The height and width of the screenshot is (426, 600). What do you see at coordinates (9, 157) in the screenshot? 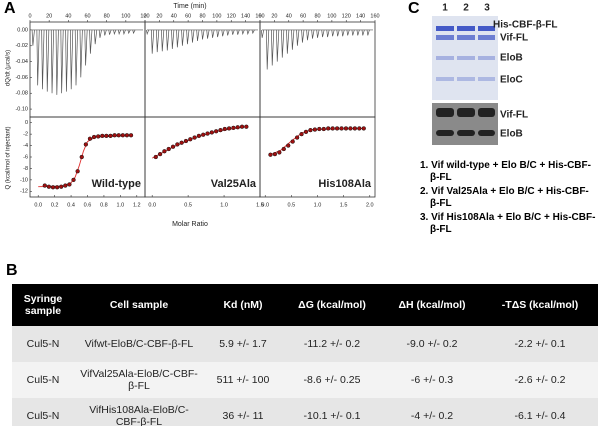
I see `y-bottom-label: Q (kcal/mol of injectant)` at bounding box center [9, 157].